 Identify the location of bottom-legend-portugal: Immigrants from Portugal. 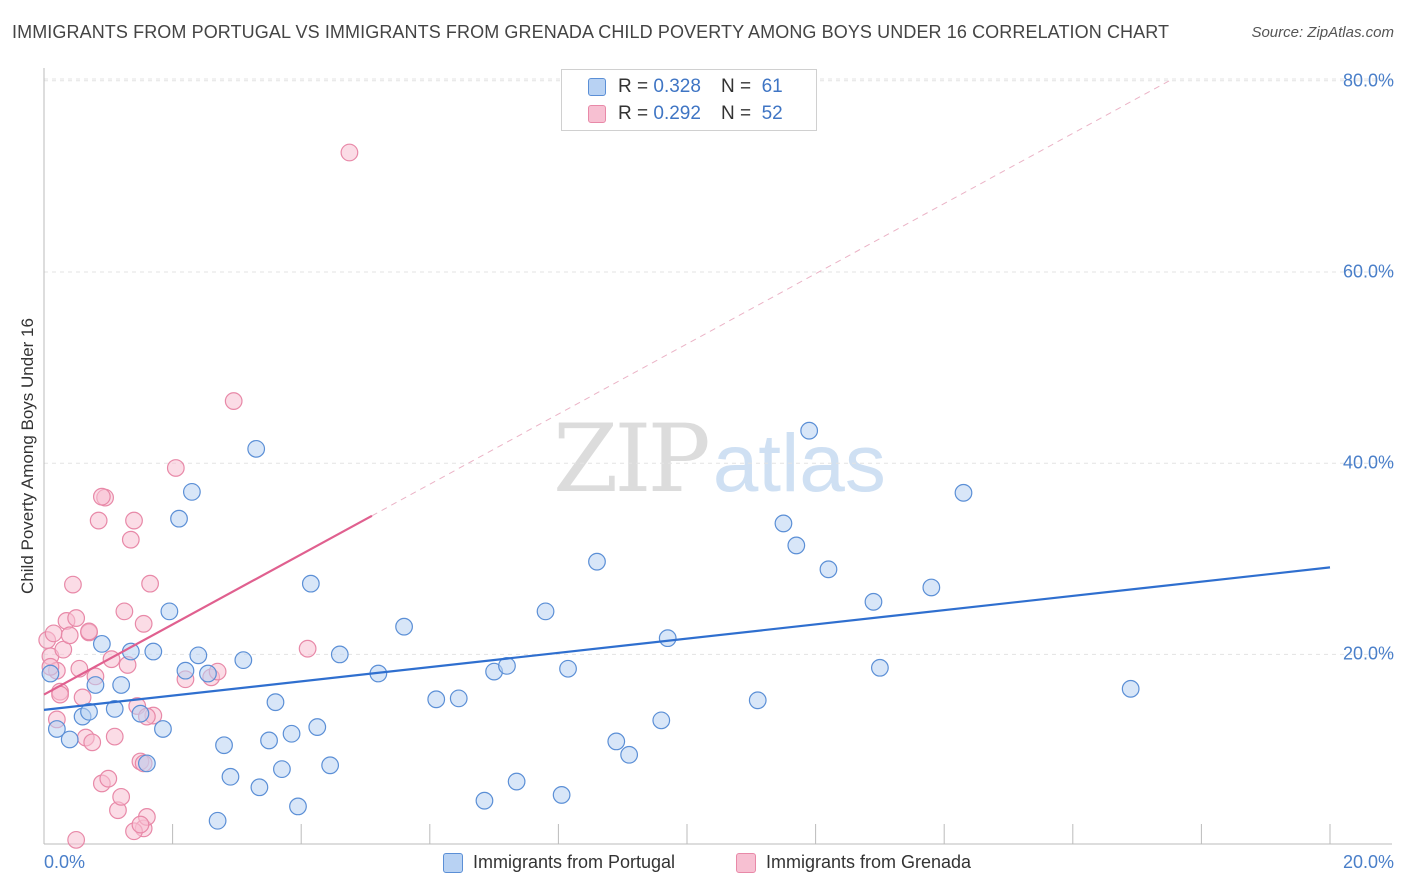
(559, 862).